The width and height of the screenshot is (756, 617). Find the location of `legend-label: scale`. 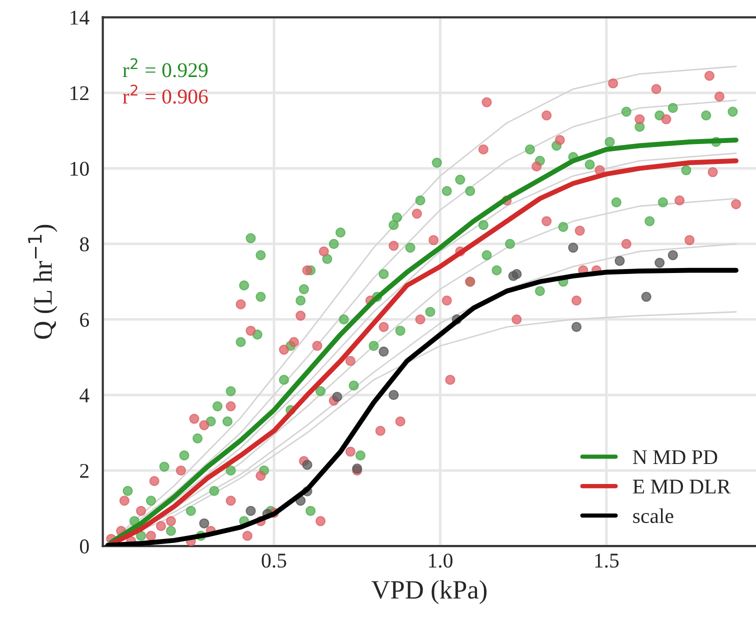

legend-label: scale is located at coordinates (653, 516).